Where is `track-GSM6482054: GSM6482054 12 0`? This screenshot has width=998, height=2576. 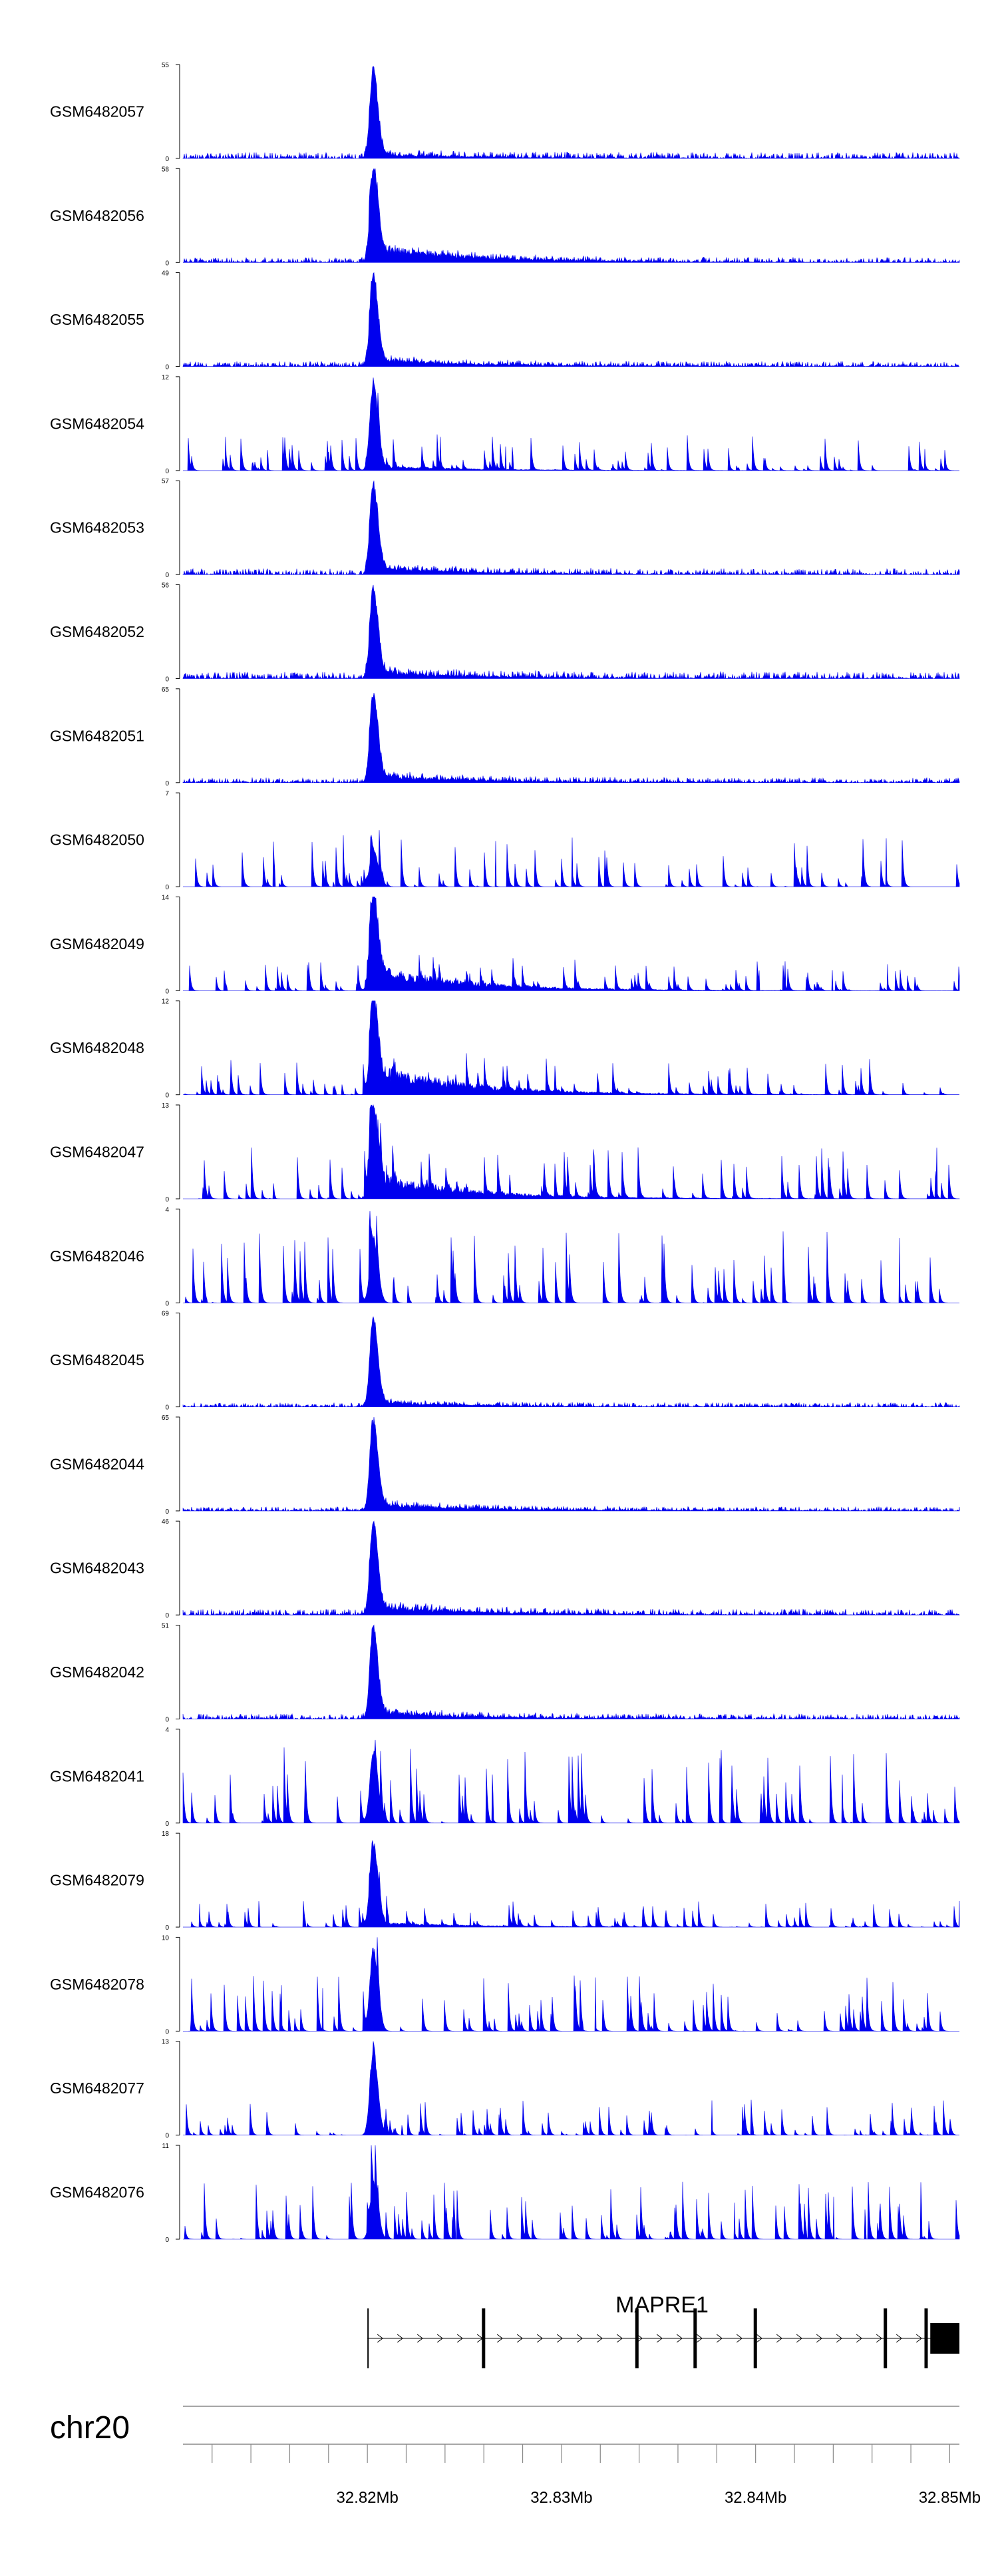 track-GSM6482054: GSM6482054 12 0 is located at coordinates (504, 424).